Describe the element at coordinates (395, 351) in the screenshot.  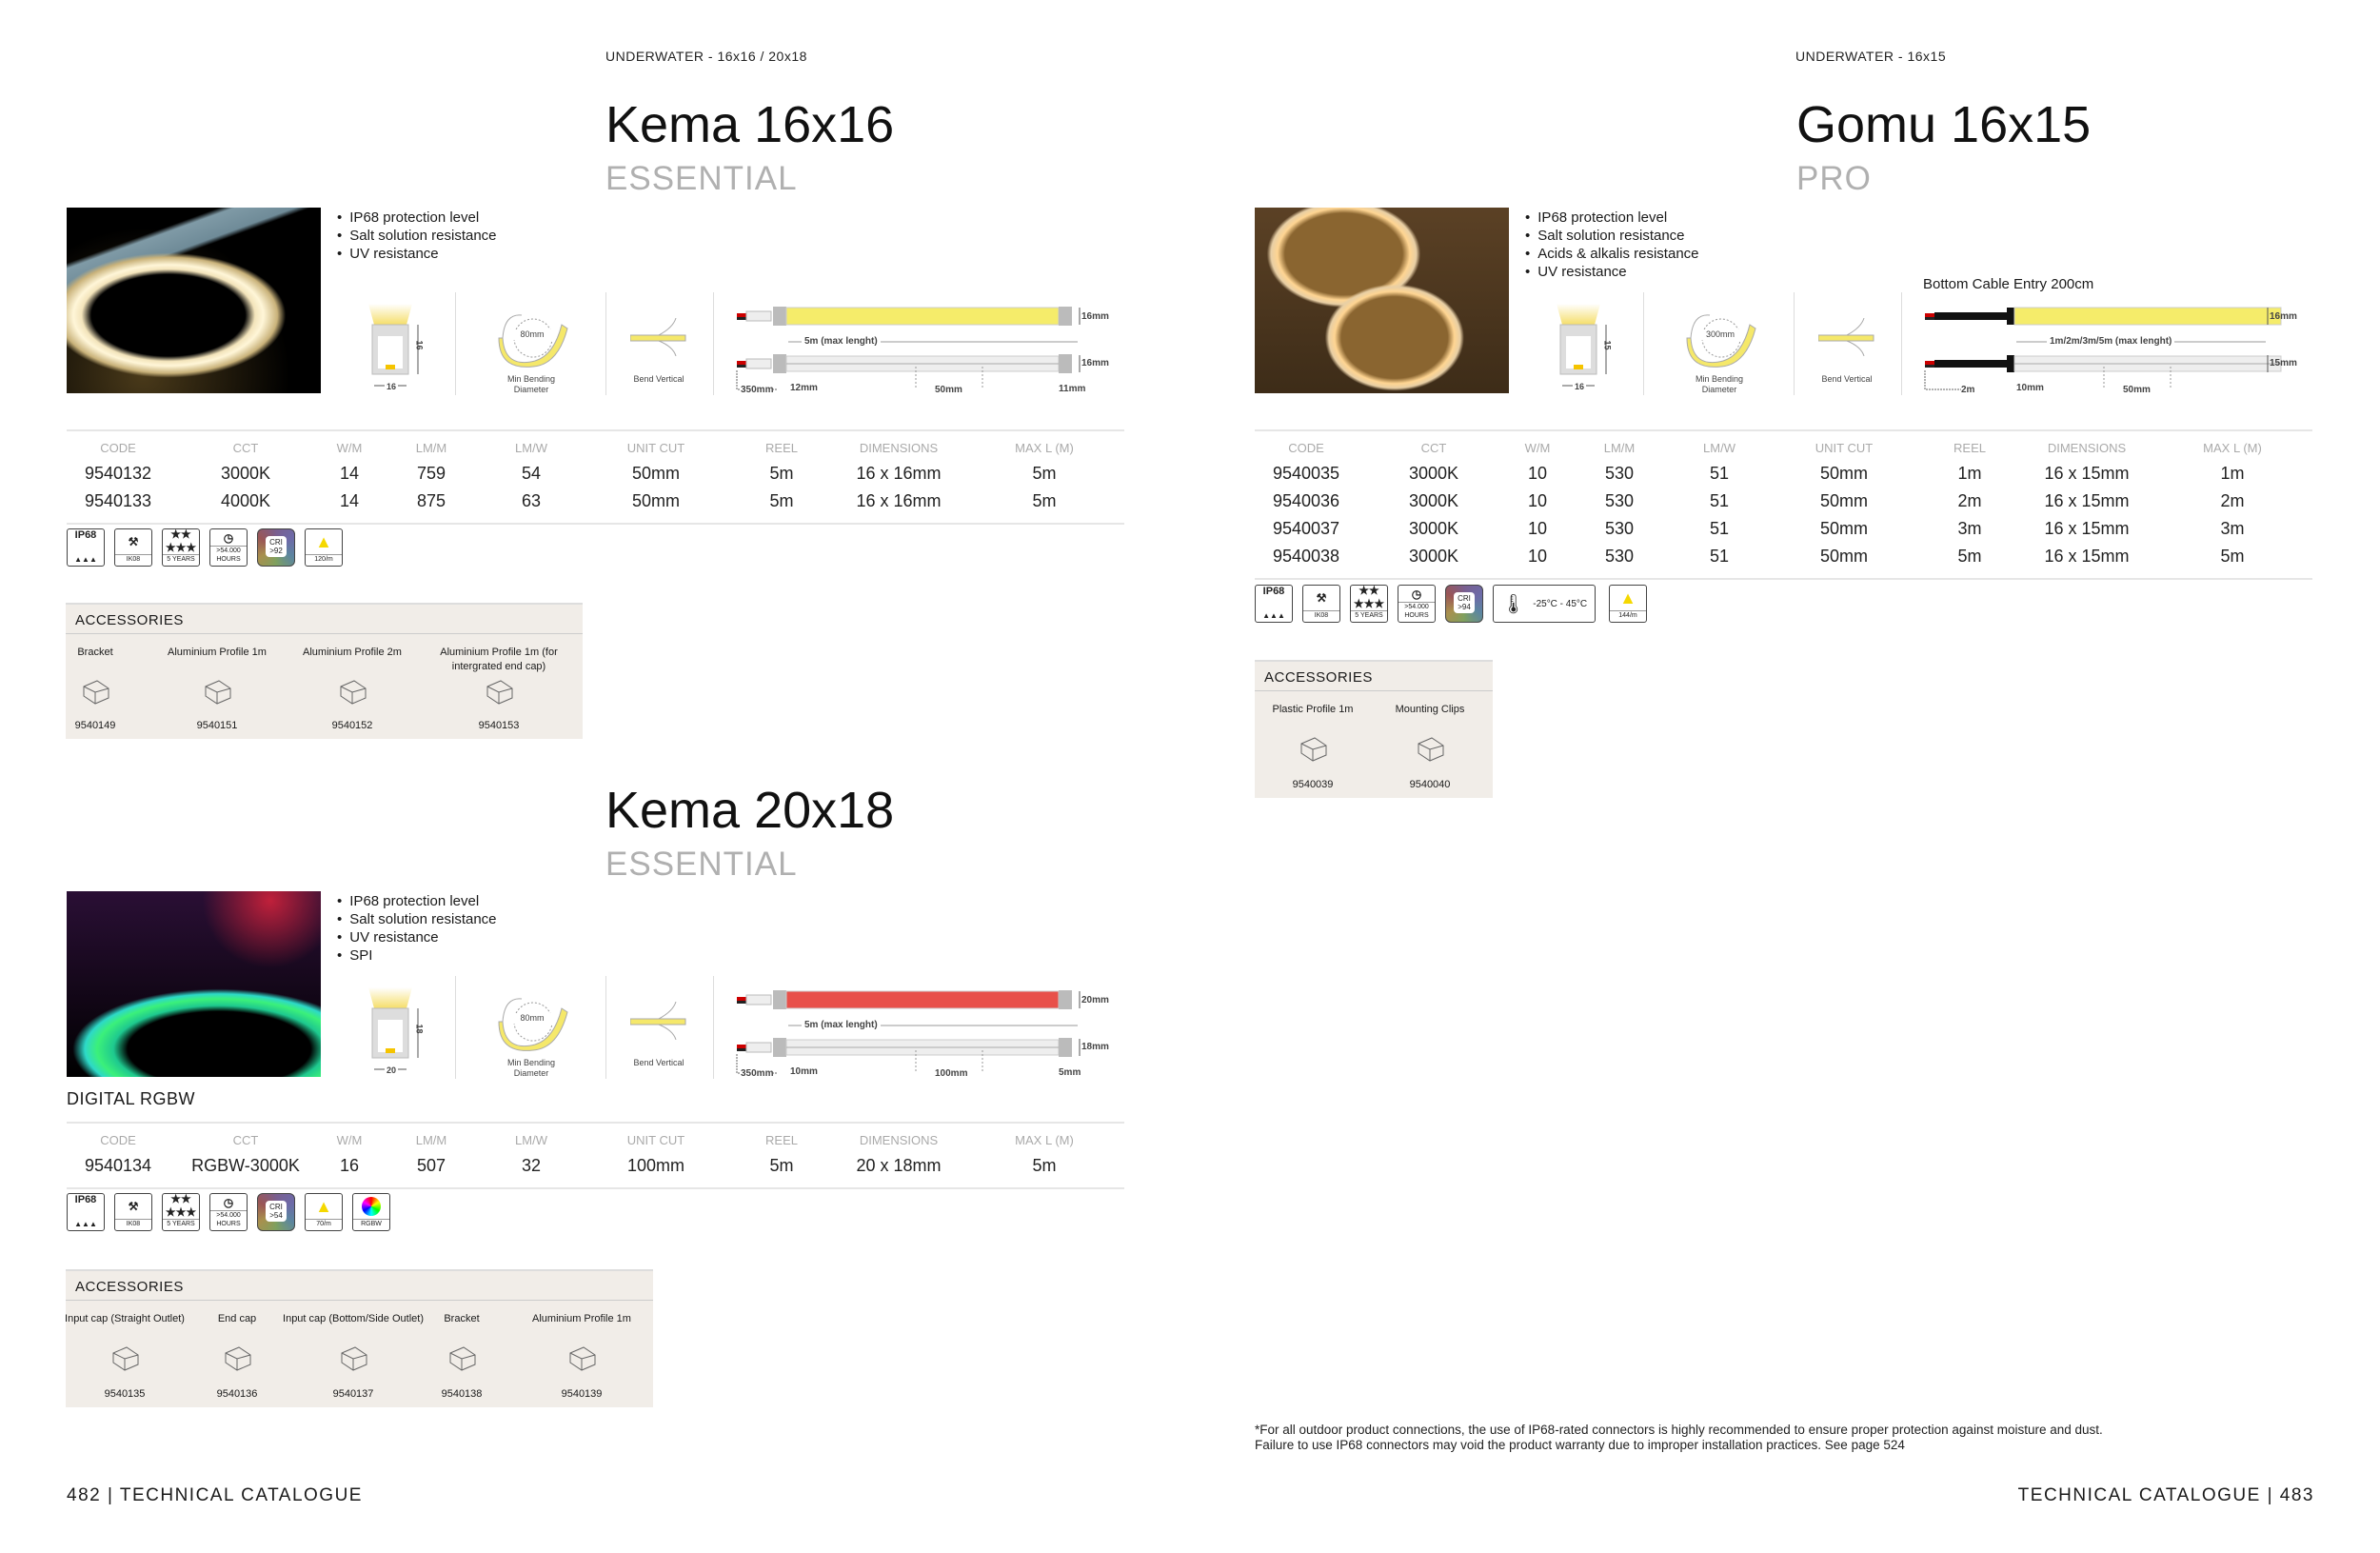
I see `profile-cross-section-diagram` at that location.